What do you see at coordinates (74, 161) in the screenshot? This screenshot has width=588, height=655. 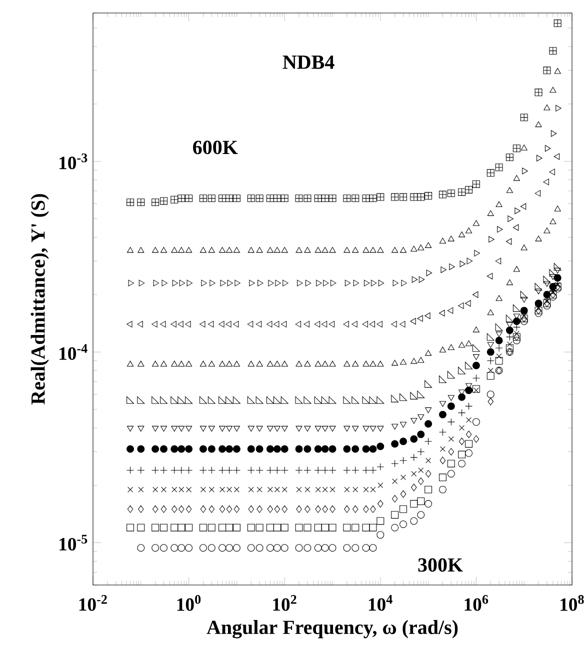 I see `y-tick-label: 10$^{-3}$` at bounding box center [74, 161].